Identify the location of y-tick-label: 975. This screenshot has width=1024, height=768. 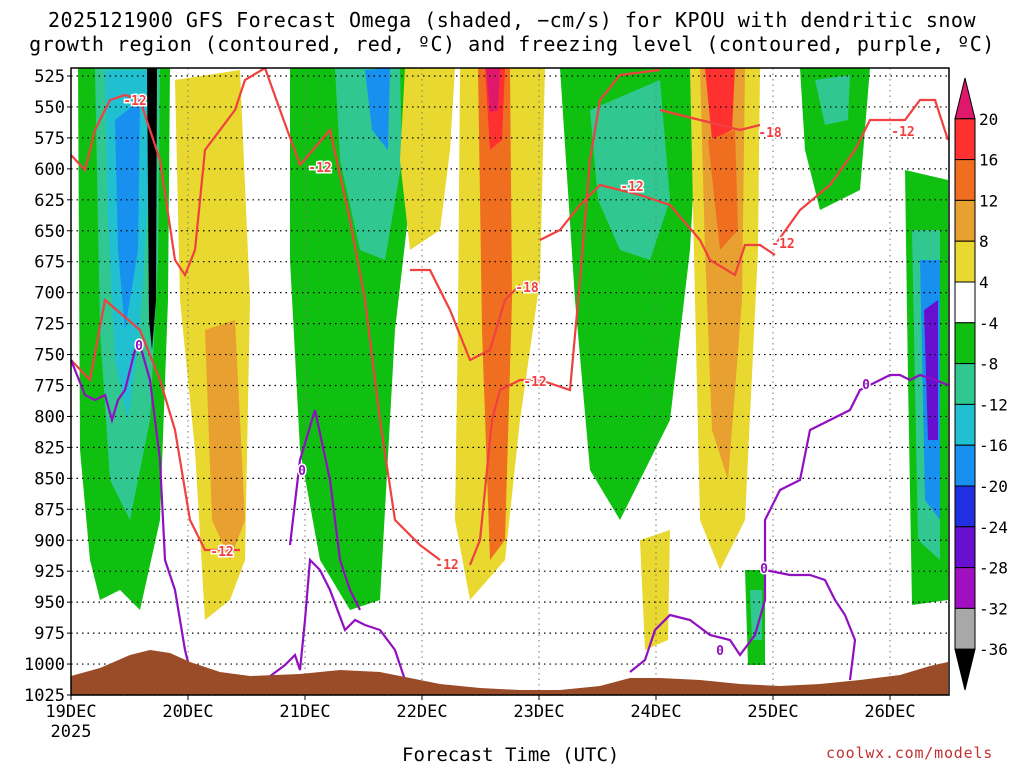
(49, 634).